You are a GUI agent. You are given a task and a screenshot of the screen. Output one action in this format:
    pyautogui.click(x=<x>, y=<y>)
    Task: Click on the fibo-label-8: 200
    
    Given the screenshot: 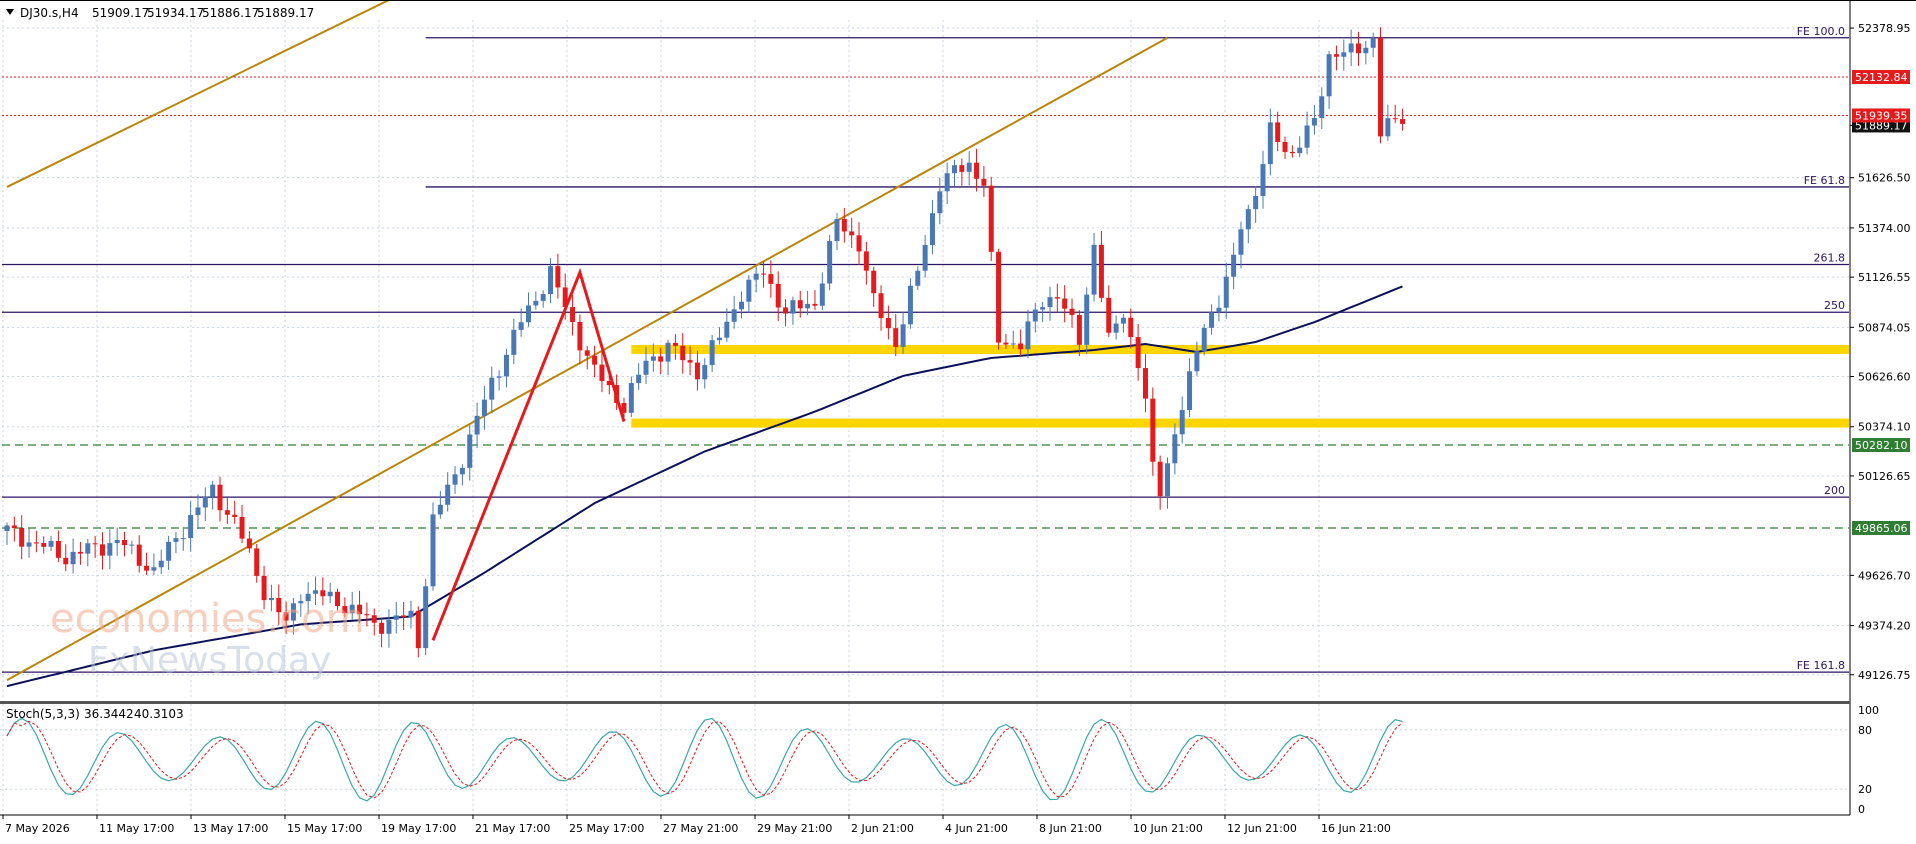 What is the action you would take?
    pyautogui.click(x=1834, y=490)
    